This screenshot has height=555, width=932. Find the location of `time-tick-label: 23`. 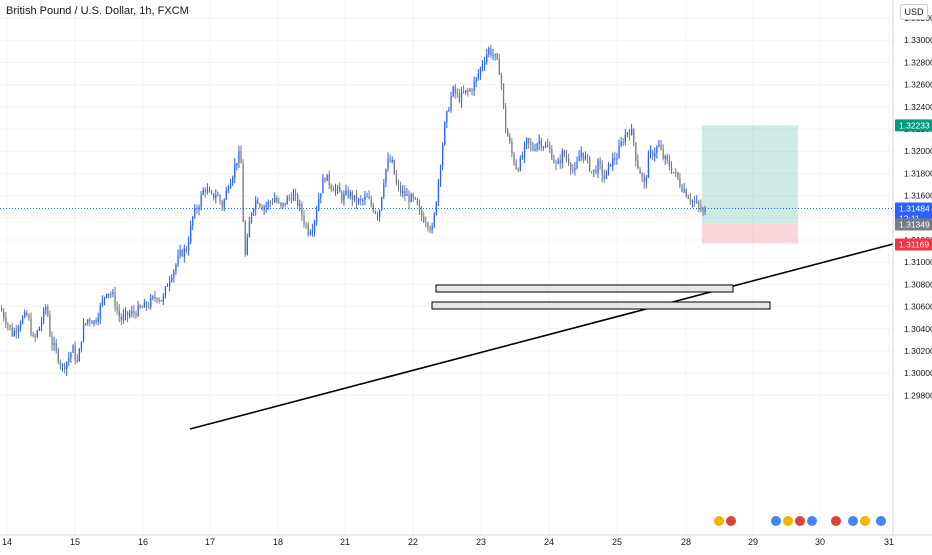

time-tick-label: 23 is located at coordinates (481, 542).